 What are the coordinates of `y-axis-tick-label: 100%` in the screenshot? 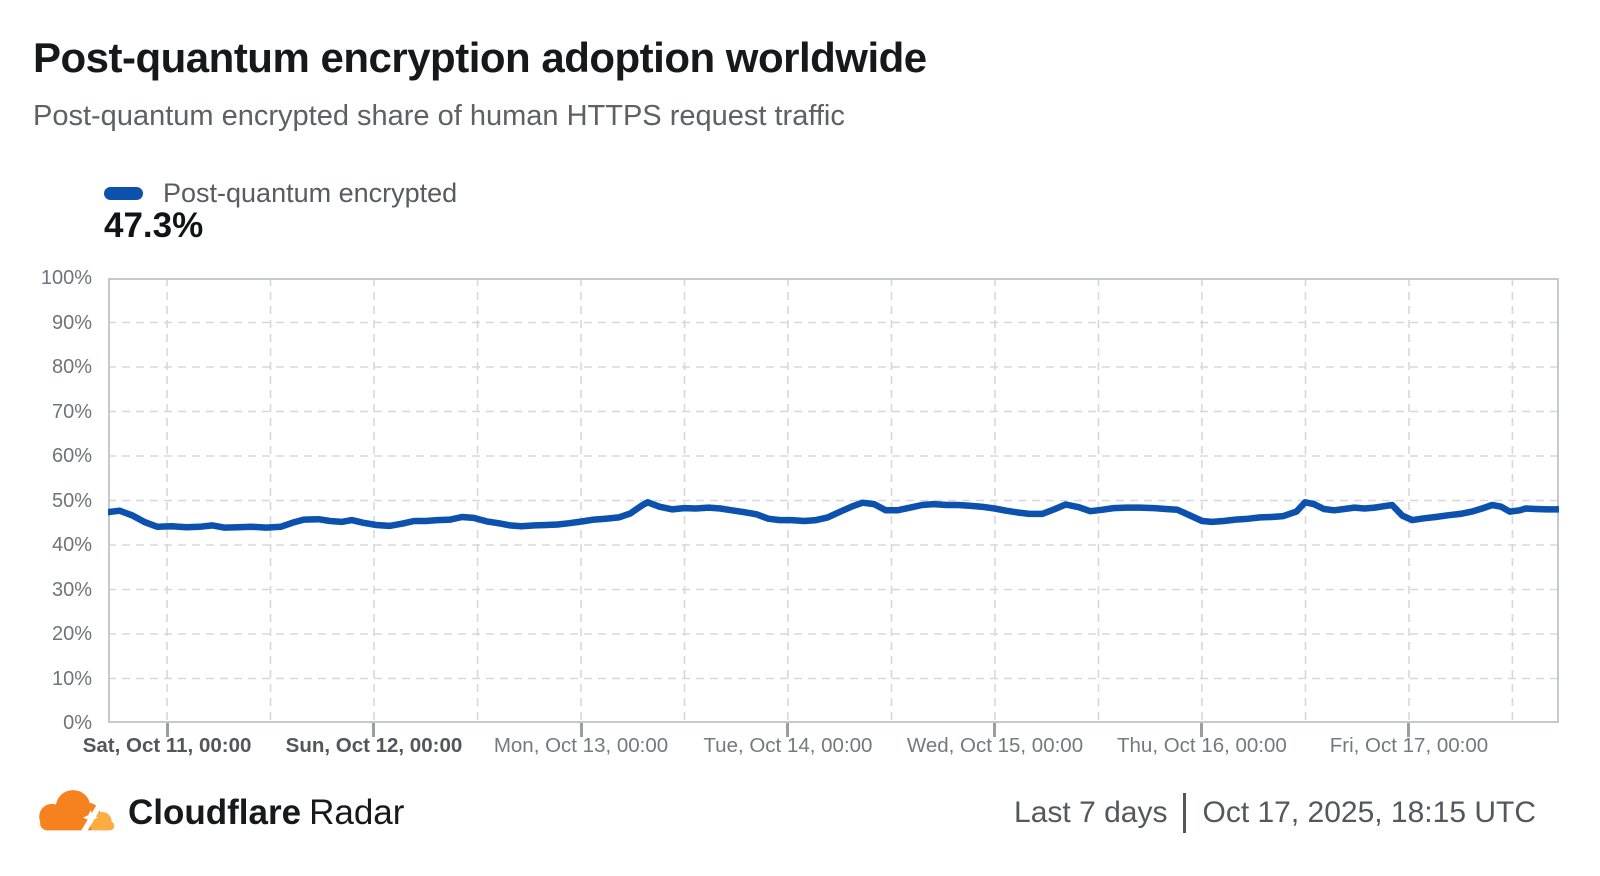 It's located at (66, 278).